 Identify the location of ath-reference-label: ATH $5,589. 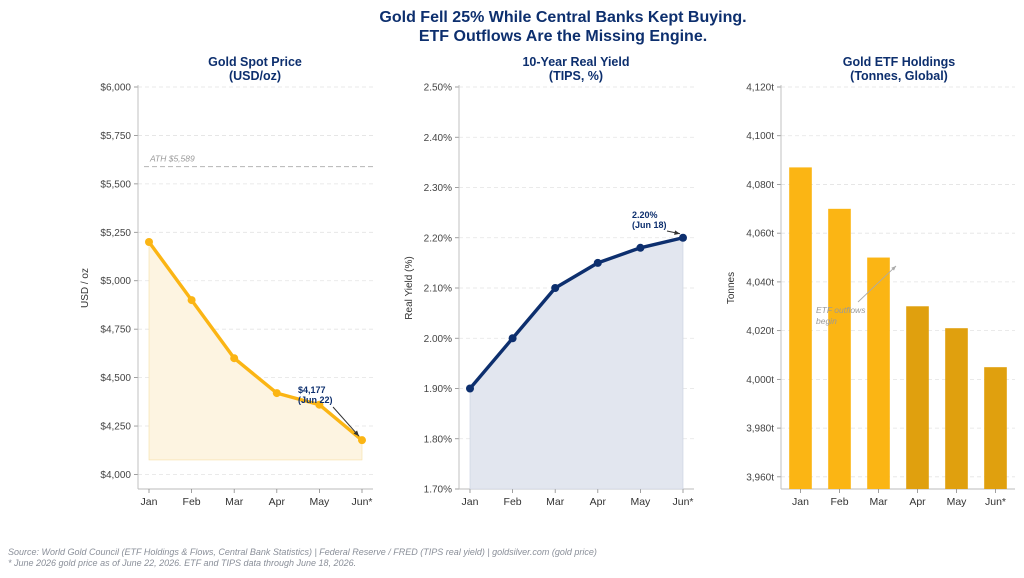
(172, 159).